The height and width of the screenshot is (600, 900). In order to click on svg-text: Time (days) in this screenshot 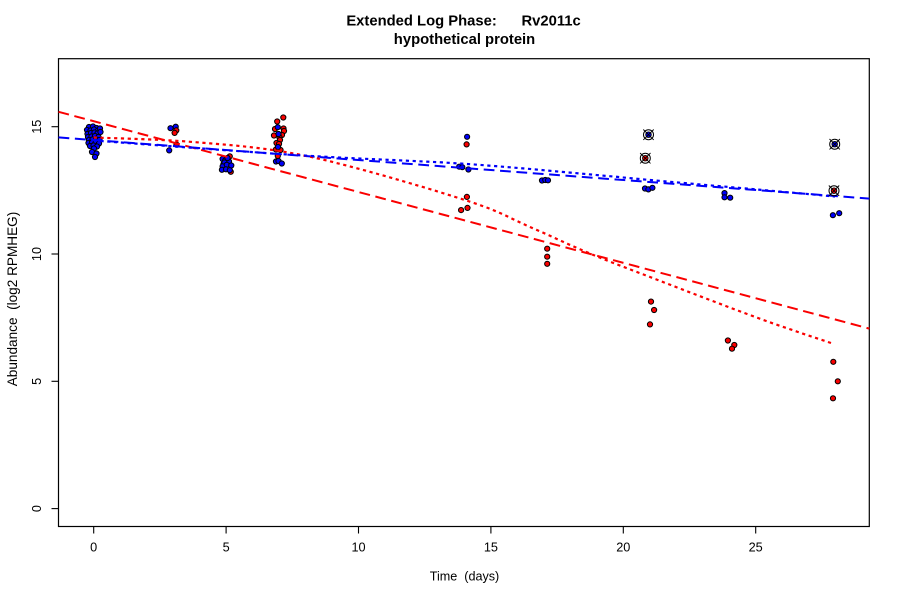, I will do `click(465, 577)`.